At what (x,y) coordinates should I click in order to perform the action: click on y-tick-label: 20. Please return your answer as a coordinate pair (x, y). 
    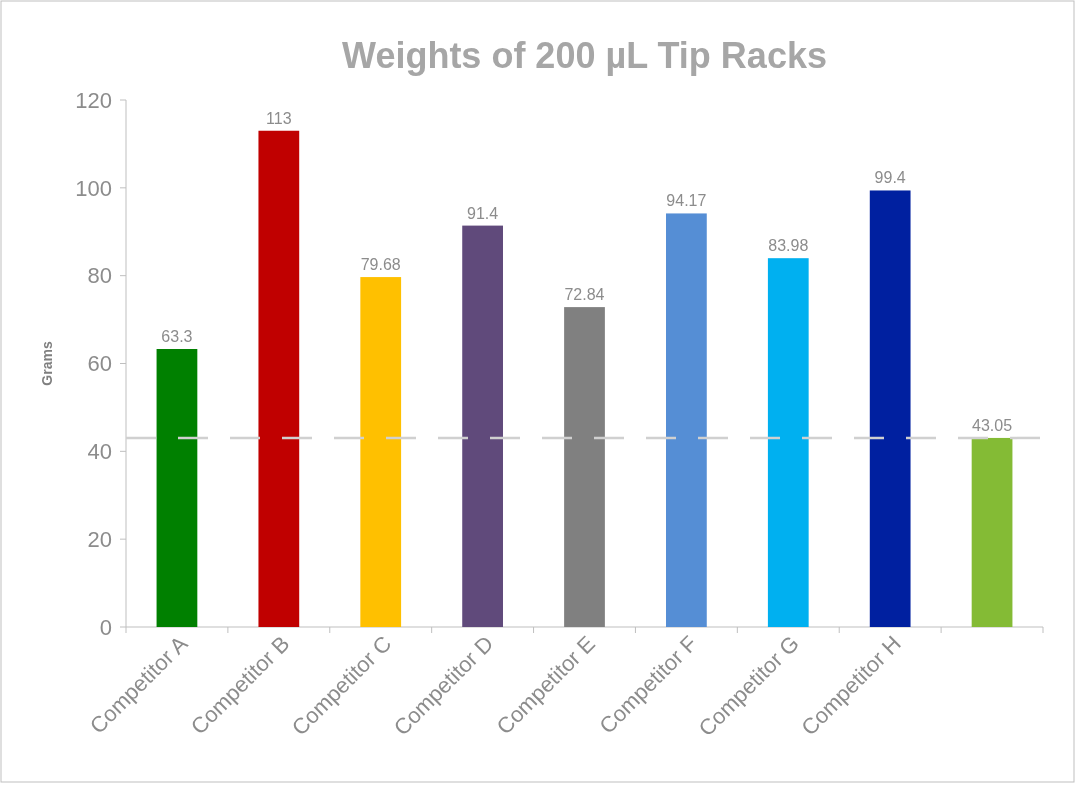
    Looking at the image, I should click on (99, 539).